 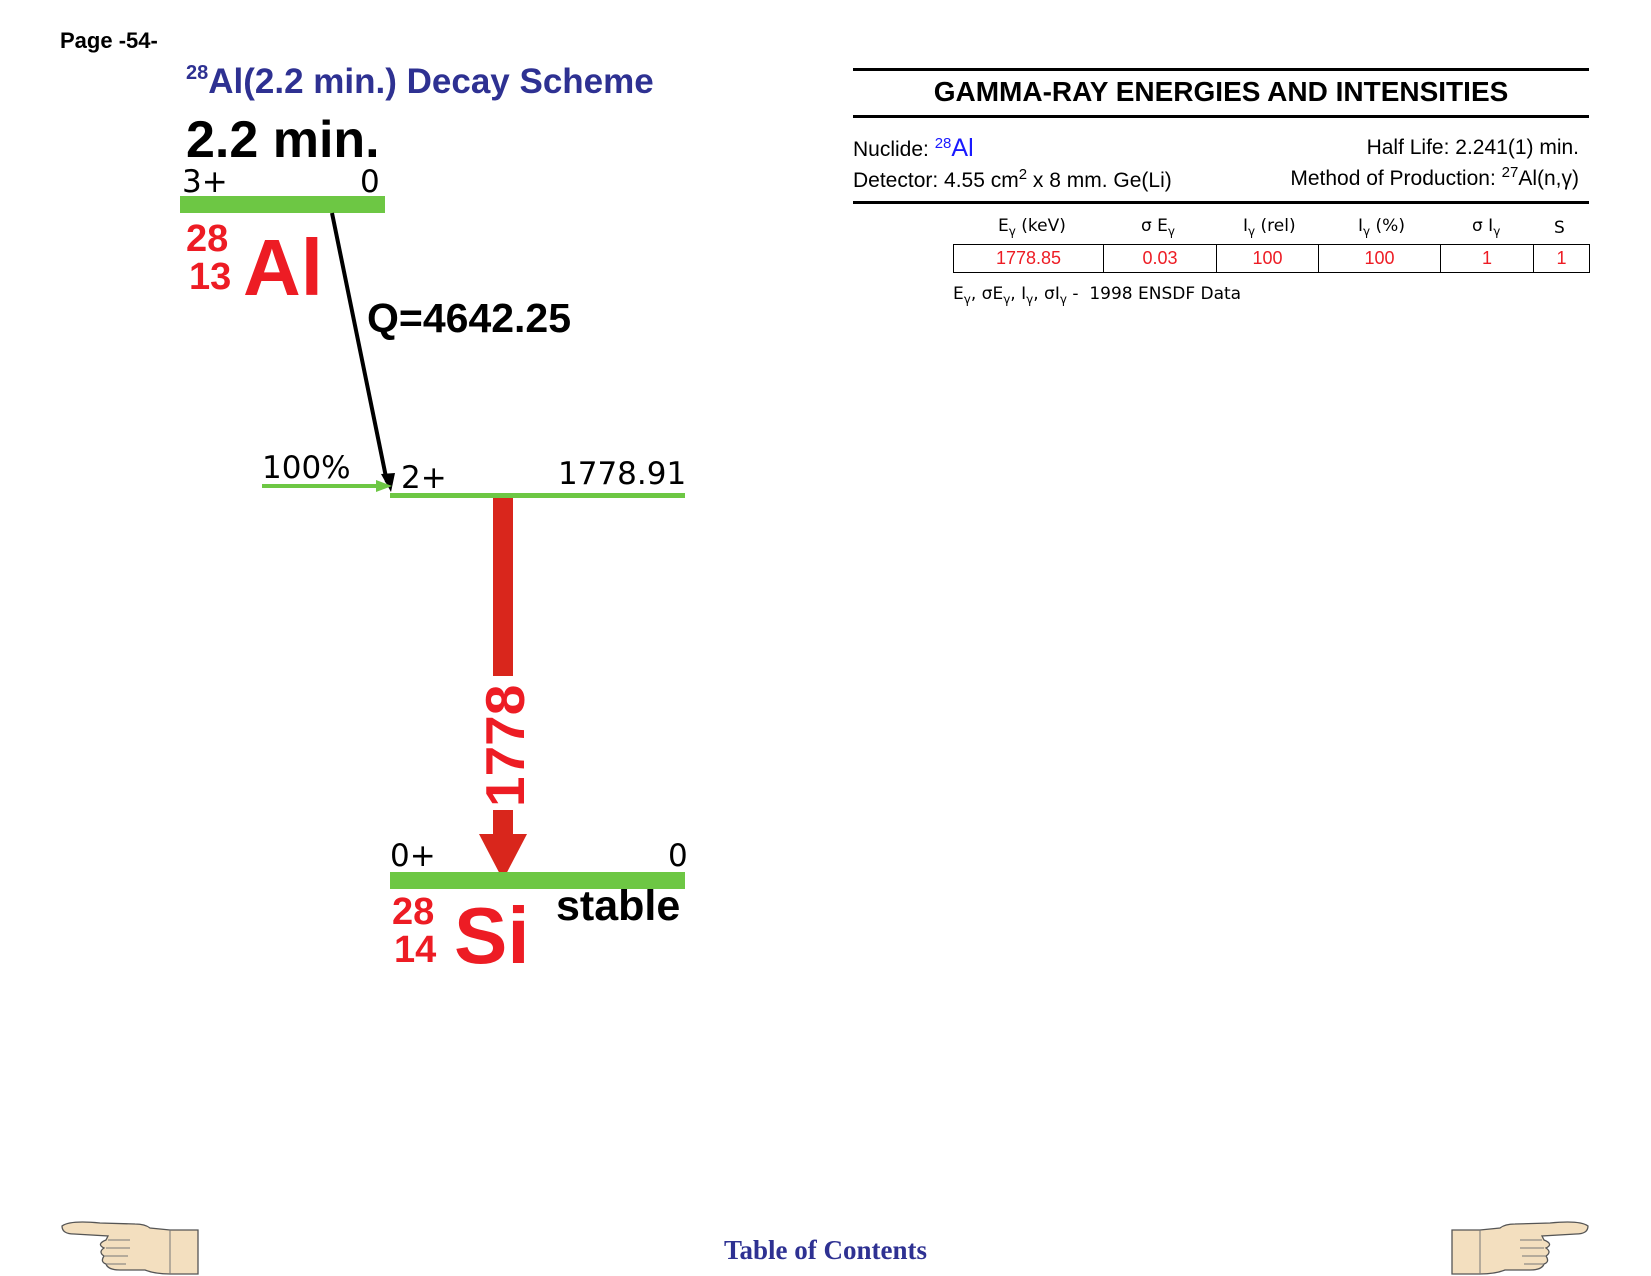 I want to click on header-sigma-i: σ Iγ, so click(x=1486, y=227).